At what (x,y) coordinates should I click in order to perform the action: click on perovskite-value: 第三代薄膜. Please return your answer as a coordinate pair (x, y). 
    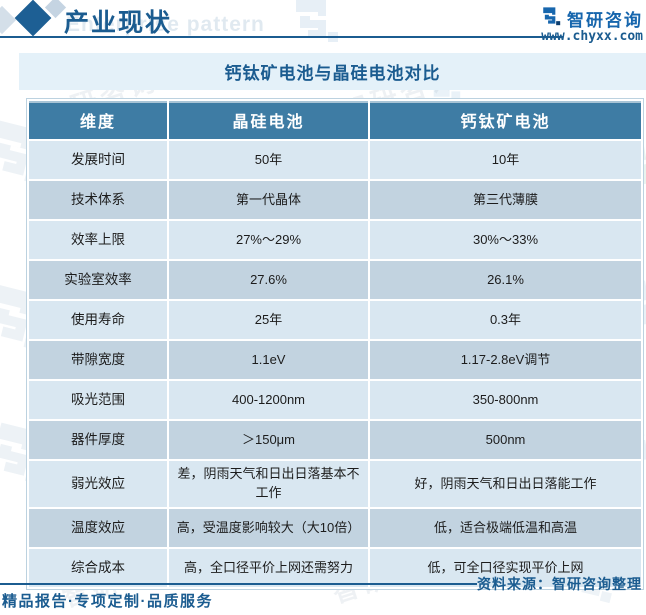
    Looking at the image, I should click on (505, 200).